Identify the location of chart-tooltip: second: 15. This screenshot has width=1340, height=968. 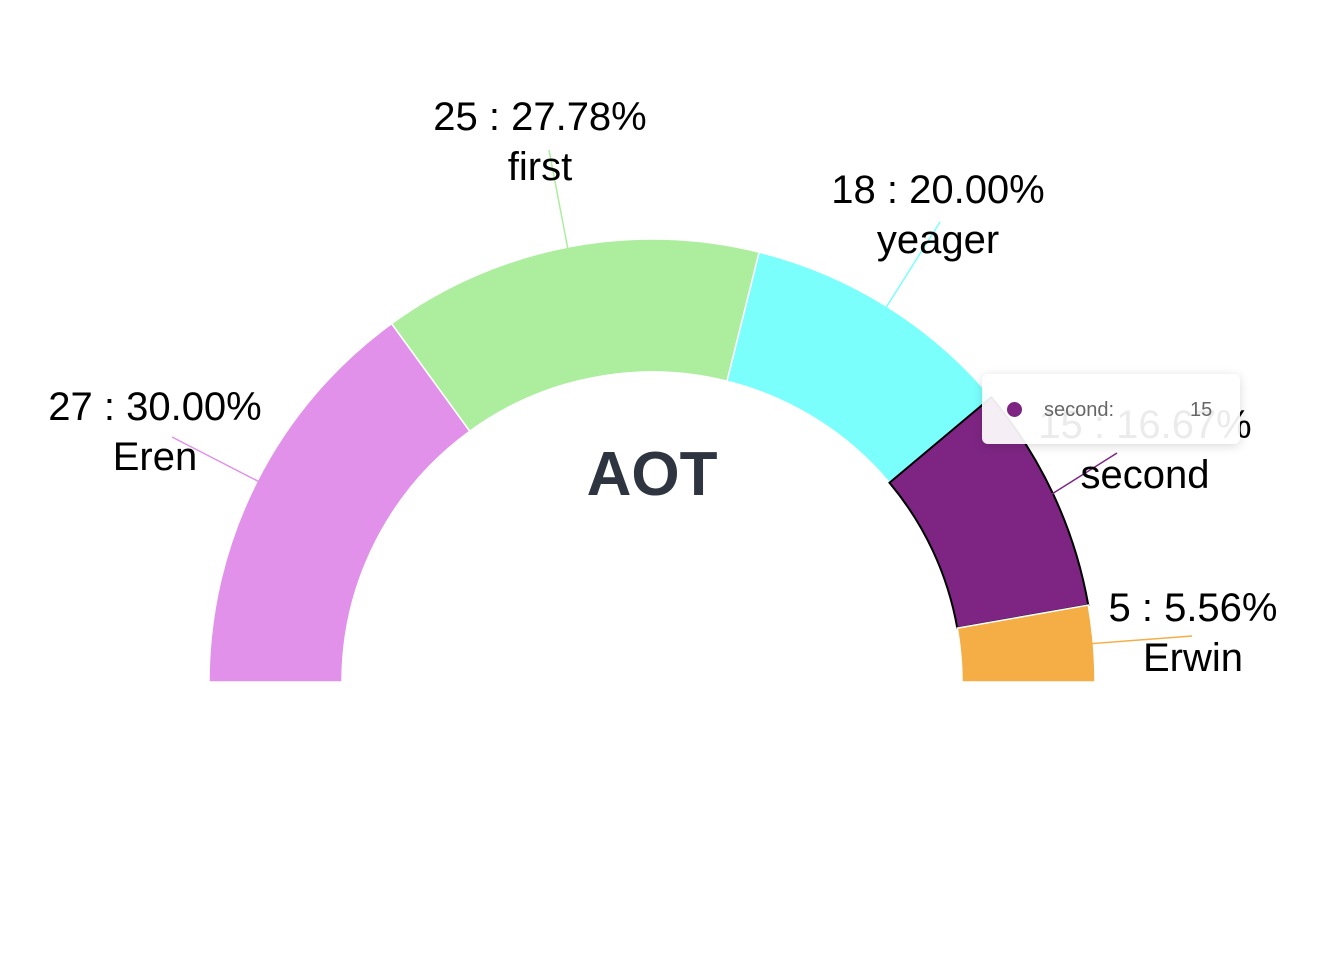
(1111, 409).